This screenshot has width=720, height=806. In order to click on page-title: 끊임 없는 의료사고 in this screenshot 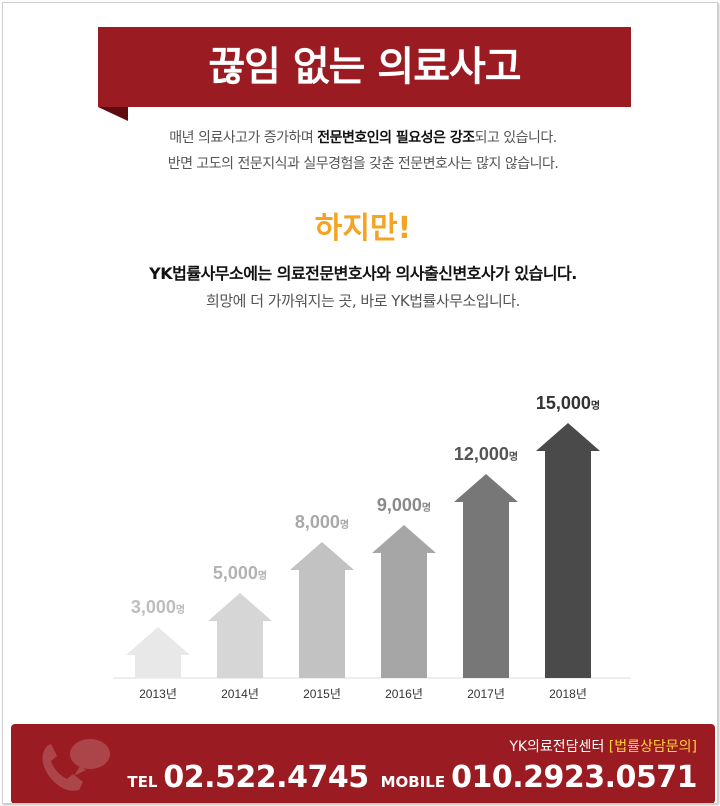, I will do `click(364, 67)`.